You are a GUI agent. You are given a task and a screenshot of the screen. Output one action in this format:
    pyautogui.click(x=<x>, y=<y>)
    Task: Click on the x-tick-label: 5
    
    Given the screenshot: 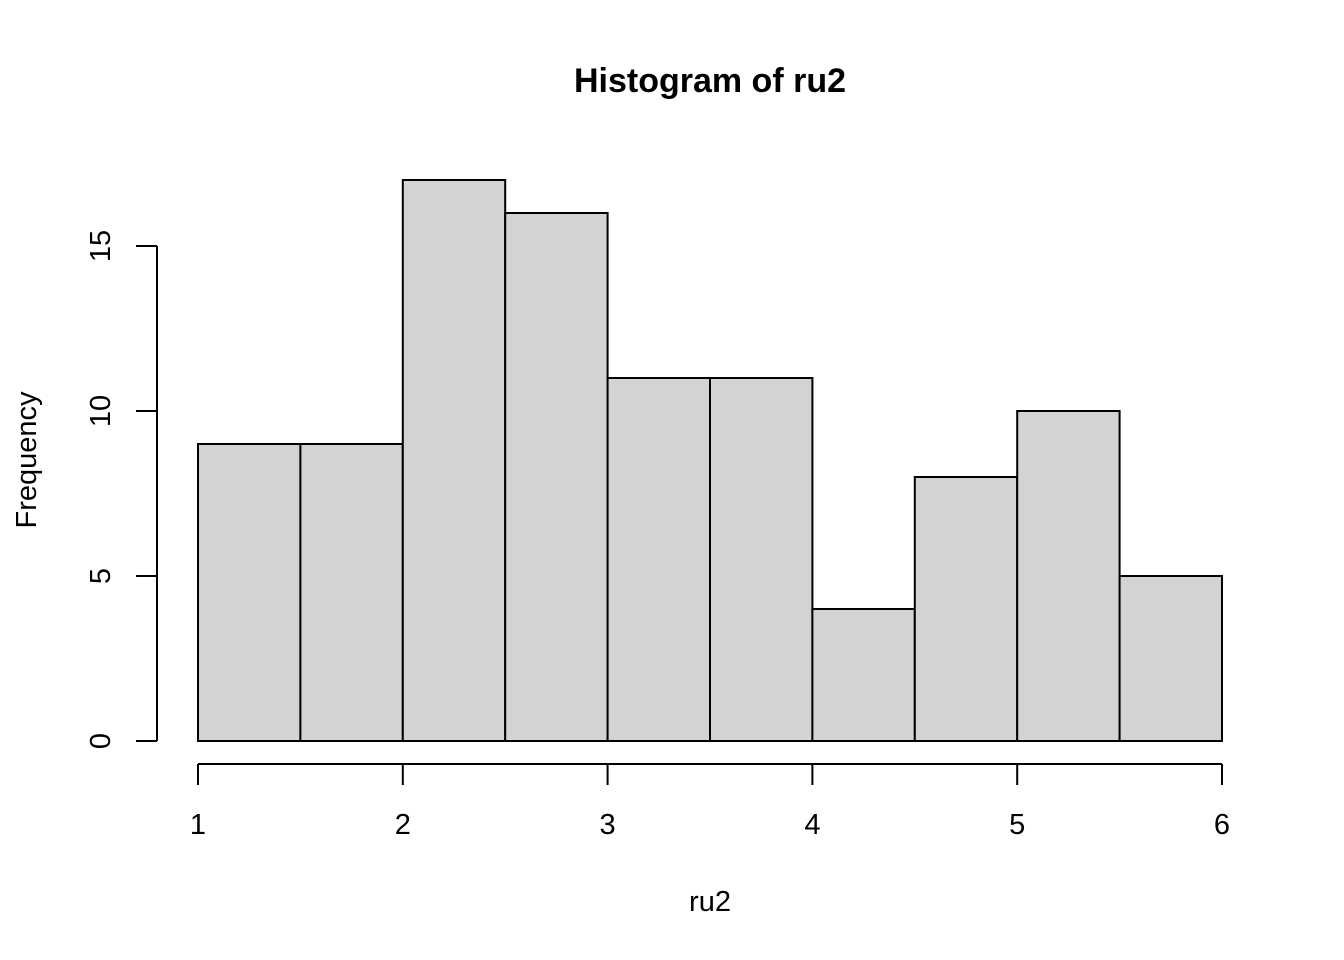 What is the action you would take?
    pyautogui.click(x=1017, y=825)
    